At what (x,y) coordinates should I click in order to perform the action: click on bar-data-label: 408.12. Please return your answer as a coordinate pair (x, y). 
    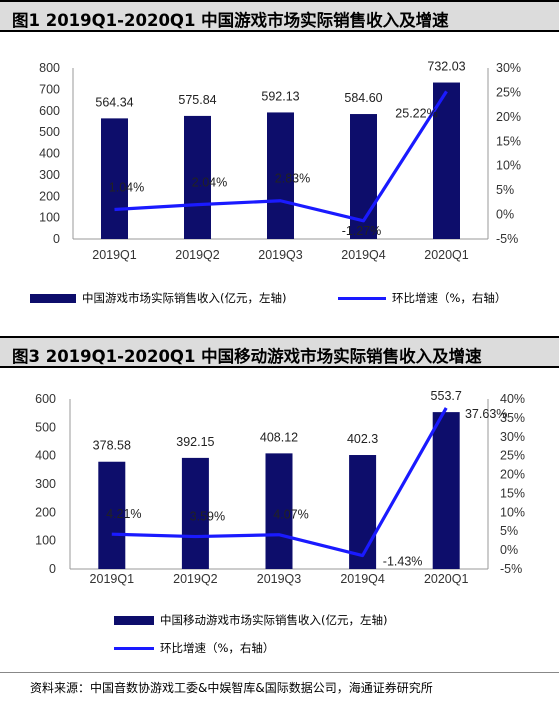
    Looking at the image, I should click on (279, 437).